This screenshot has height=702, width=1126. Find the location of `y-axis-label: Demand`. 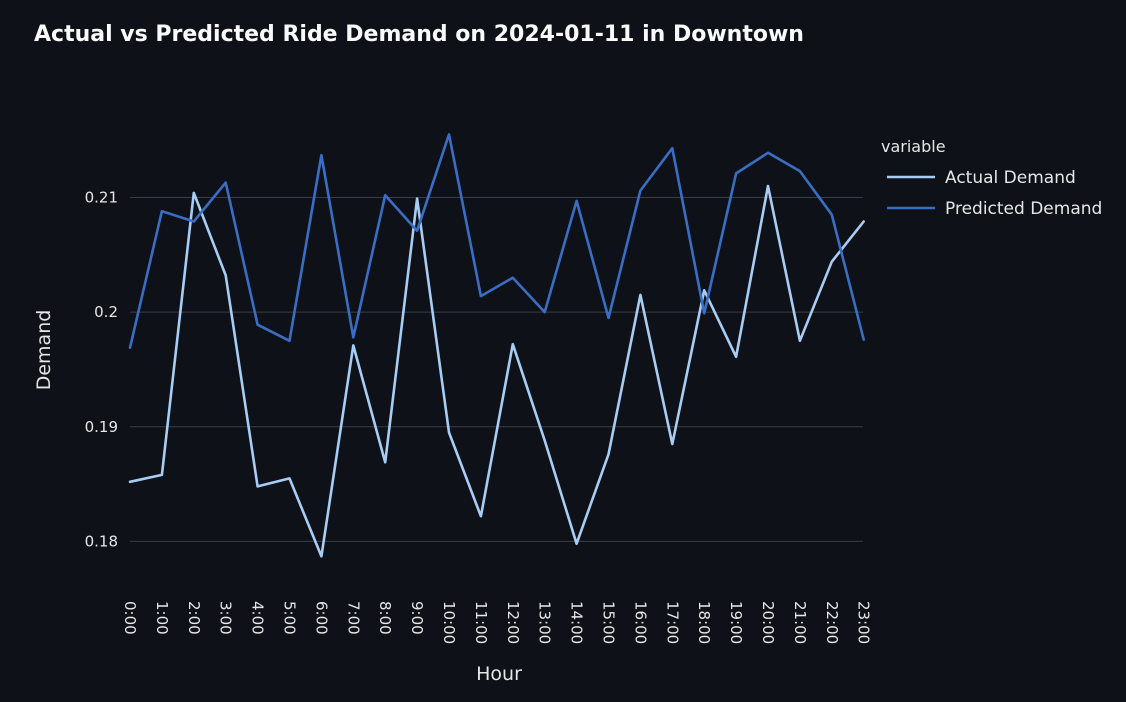

y-axis-label: Demand is located at coordinates (44, 350).